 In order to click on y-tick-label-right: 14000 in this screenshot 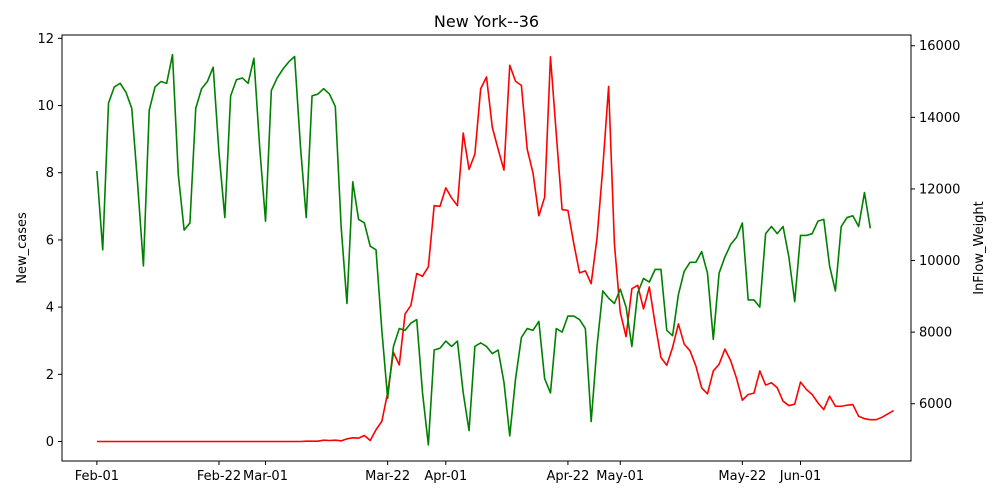, I will do `click(939, 118)`.